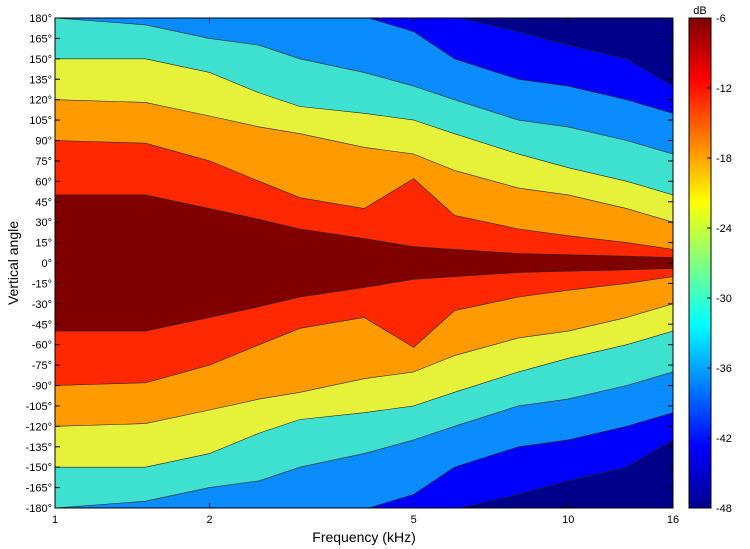 Image resolution: width=750 pixels, height=549 pixels. What do you see at coordinates (566, 52) in the screenshot?
I see `contour-band-upper` at bounding box center [566, 52].